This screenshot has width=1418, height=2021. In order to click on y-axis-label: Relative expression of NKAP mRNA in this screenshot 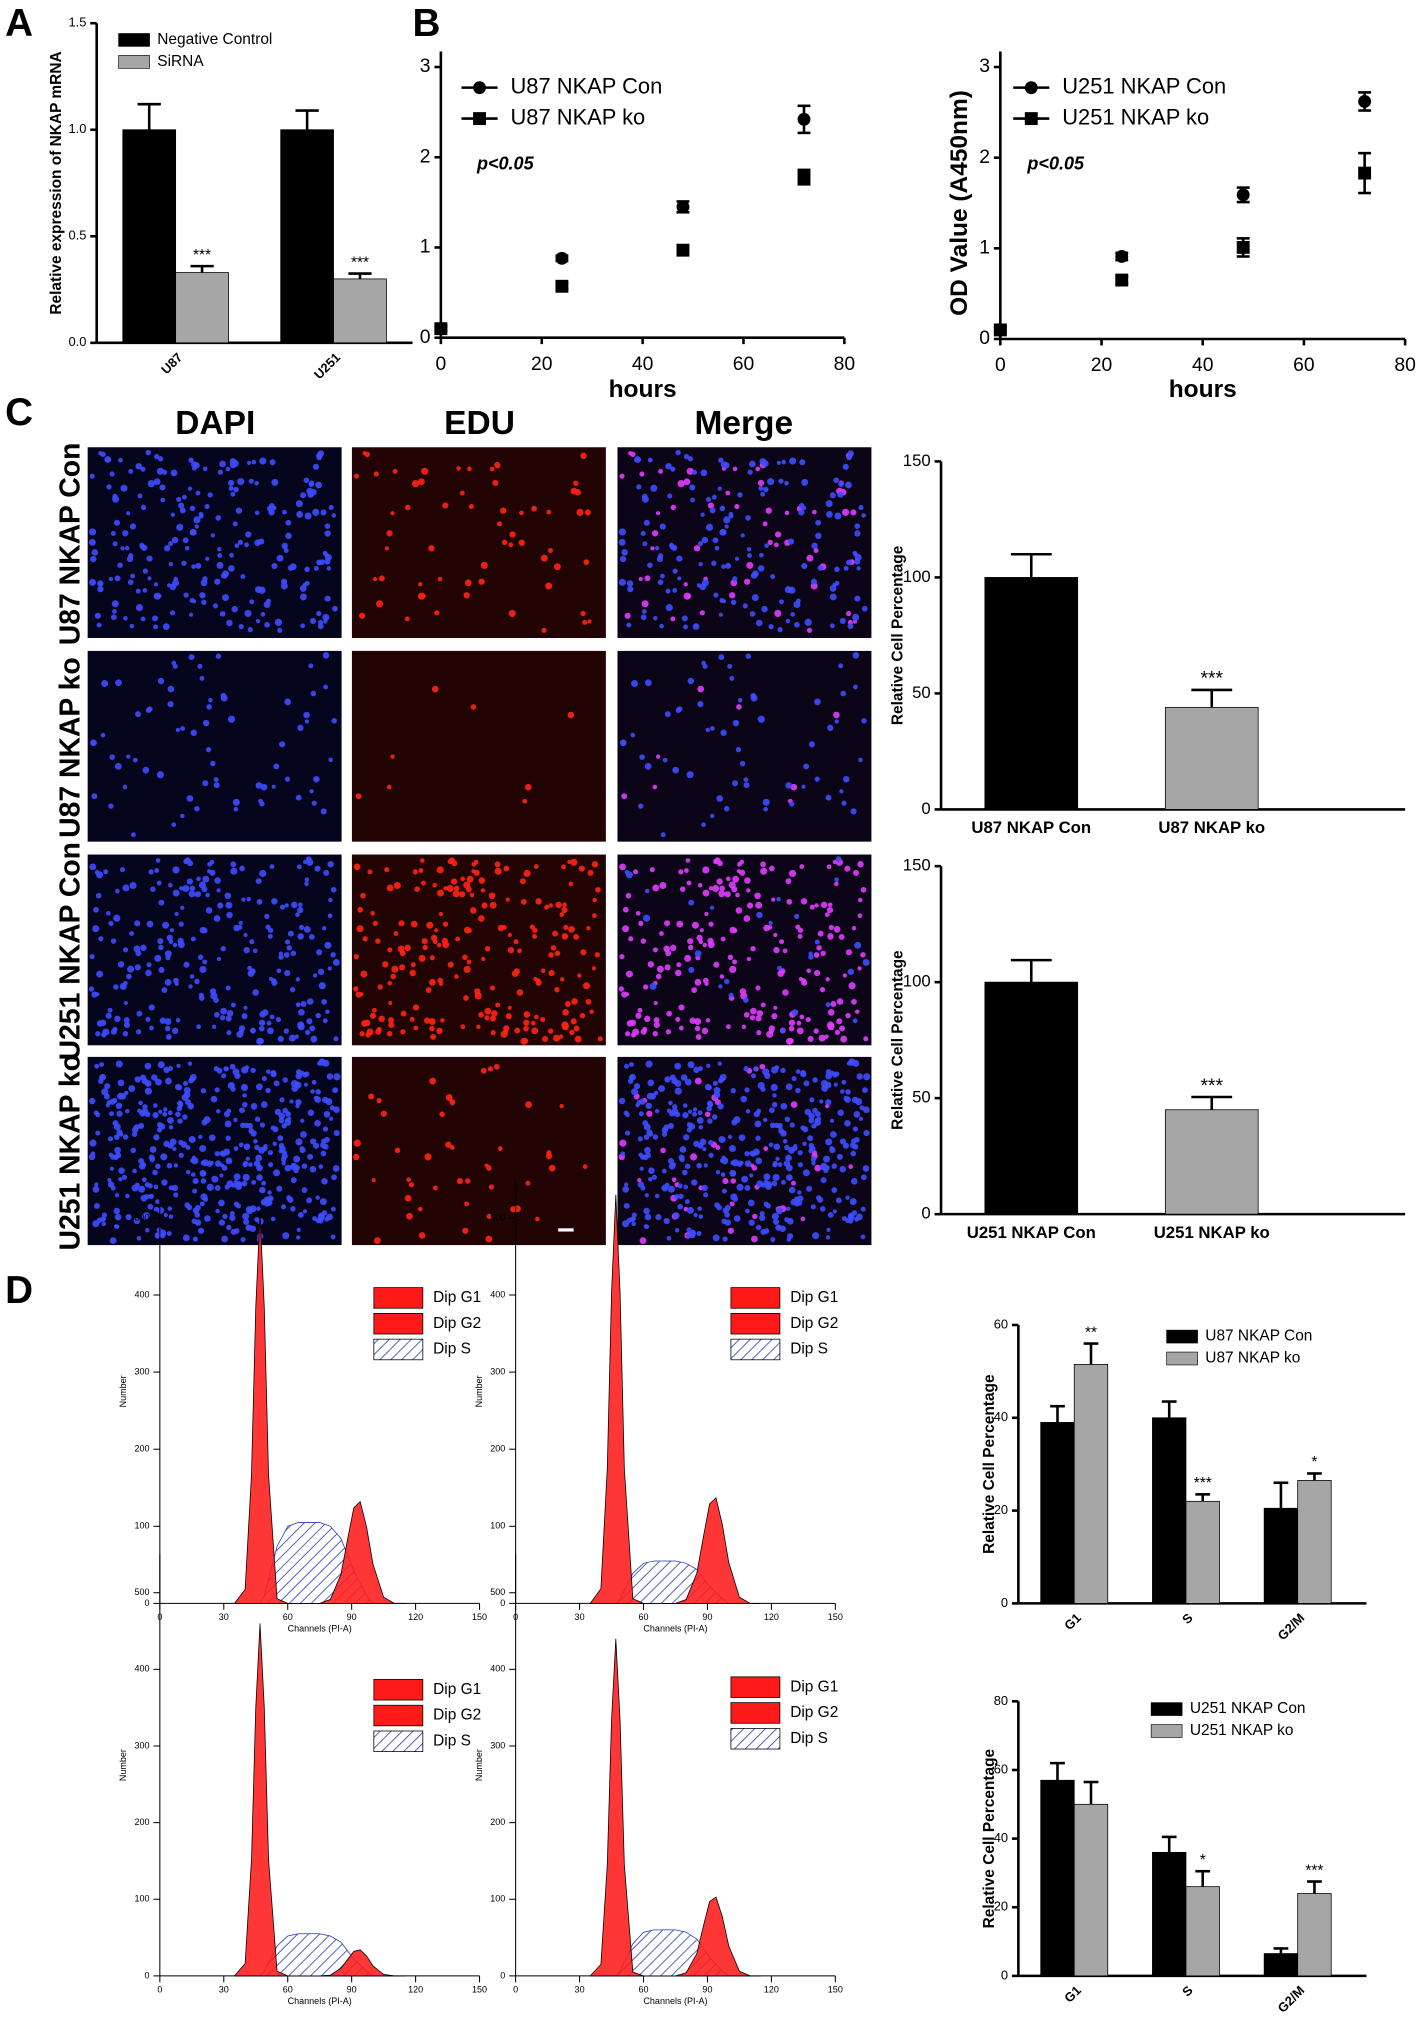, I will do `click(56, 182)`.